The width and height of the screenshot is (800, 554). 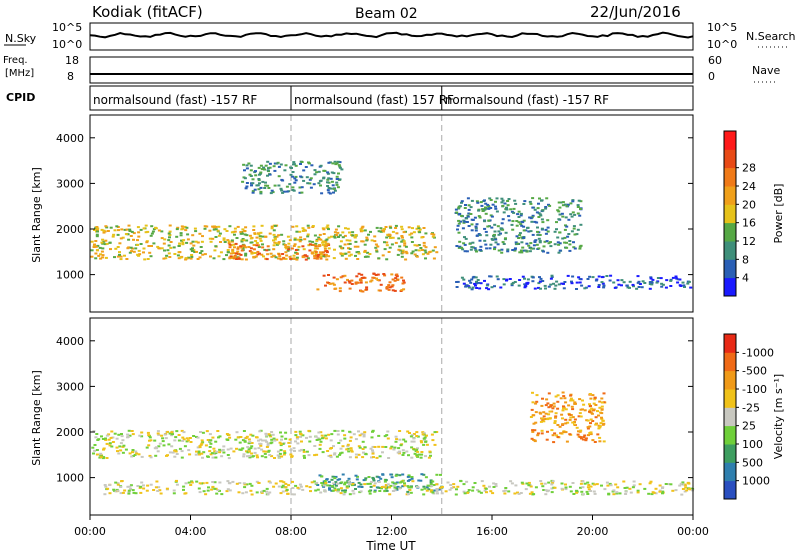 What do you see at coordinates (391, 69) in the screenshot?
I see `freq-panel: Freq. [MHz] 18 8 60 0 Nave` at bounding box center [391, 69].